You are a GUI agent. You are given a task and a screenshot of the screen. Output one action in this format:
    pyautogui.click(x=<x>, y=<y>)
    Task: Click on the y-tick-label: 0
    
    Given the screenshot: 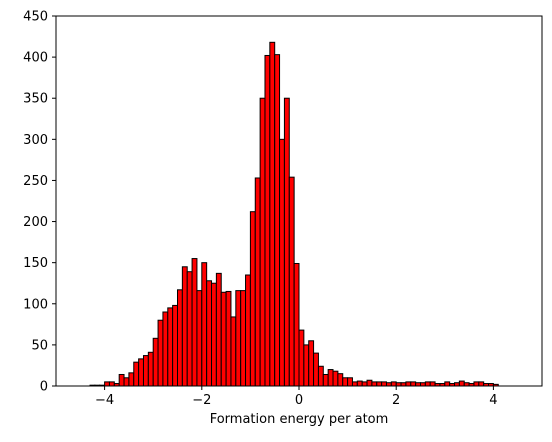 What is the action you would take?
    pyautogui.click(x=44, y=387)
    